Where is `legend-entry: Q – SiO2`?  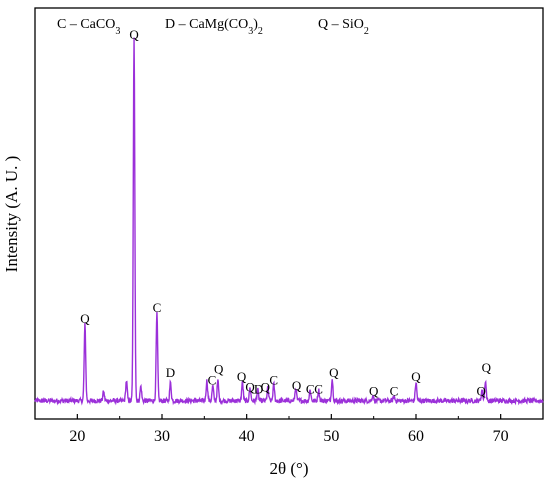
legend-entry: Q – SiO2 is located at coordinates (343, 27).